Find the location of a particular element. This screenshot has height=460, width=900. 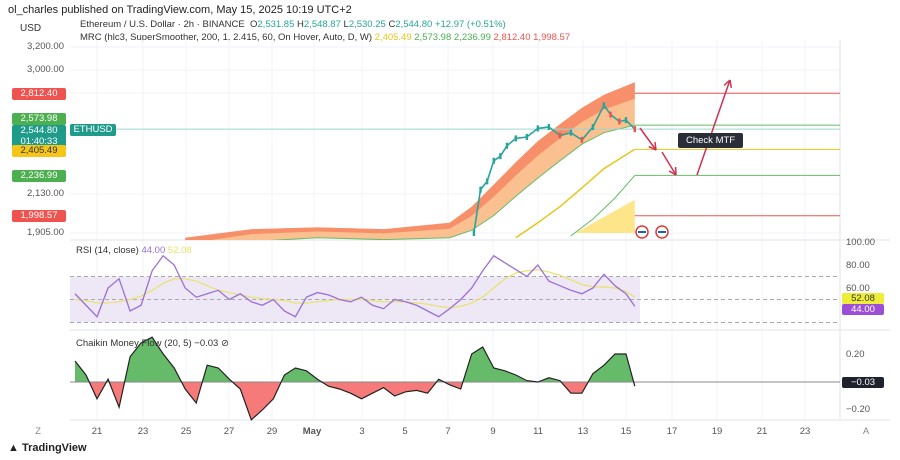

price-tick: 3,000.00 is located at coordinates (45, 69).